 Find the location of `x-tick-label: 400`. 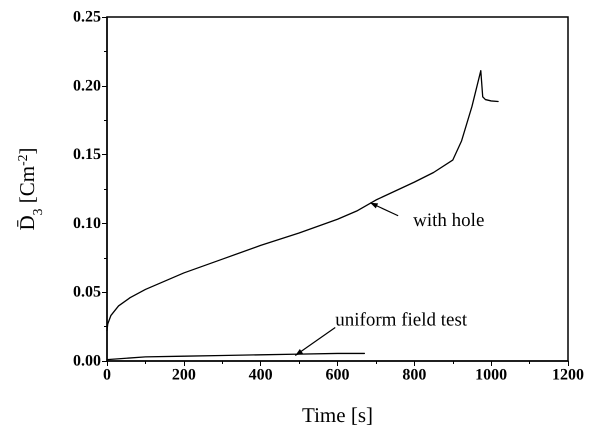

x-tick-label: 400 is located at coordinates (260, 375).